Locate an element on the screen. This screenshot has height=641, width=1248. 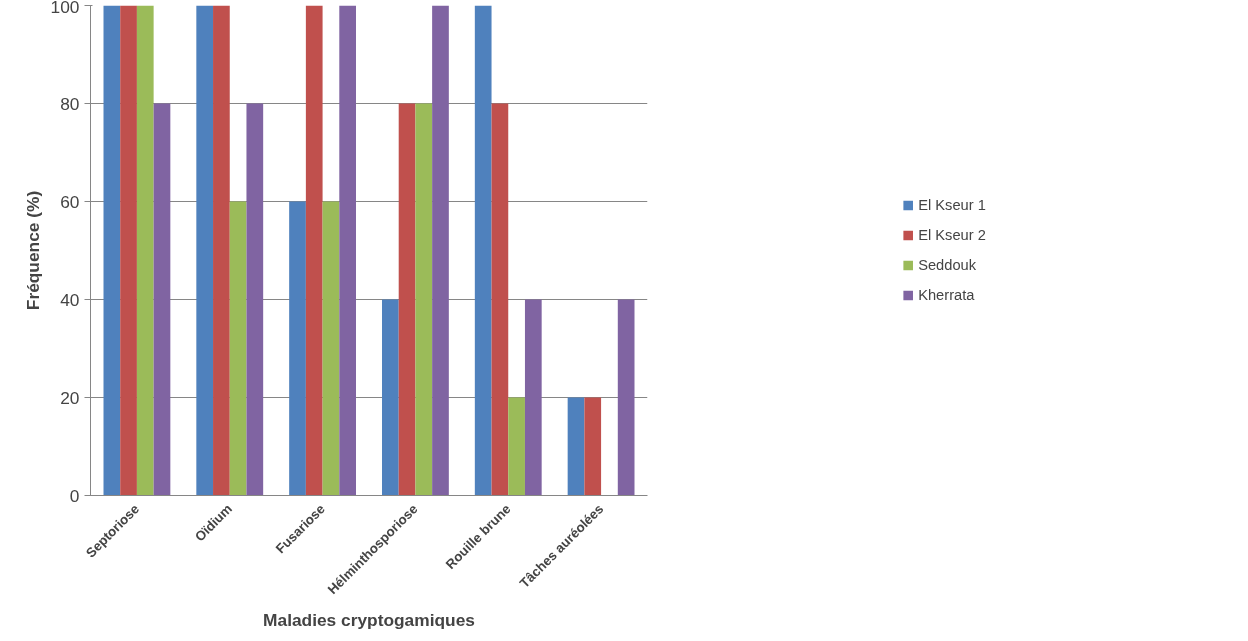
legend-label: El Kseur 1 is located at coordinates (952, 205).